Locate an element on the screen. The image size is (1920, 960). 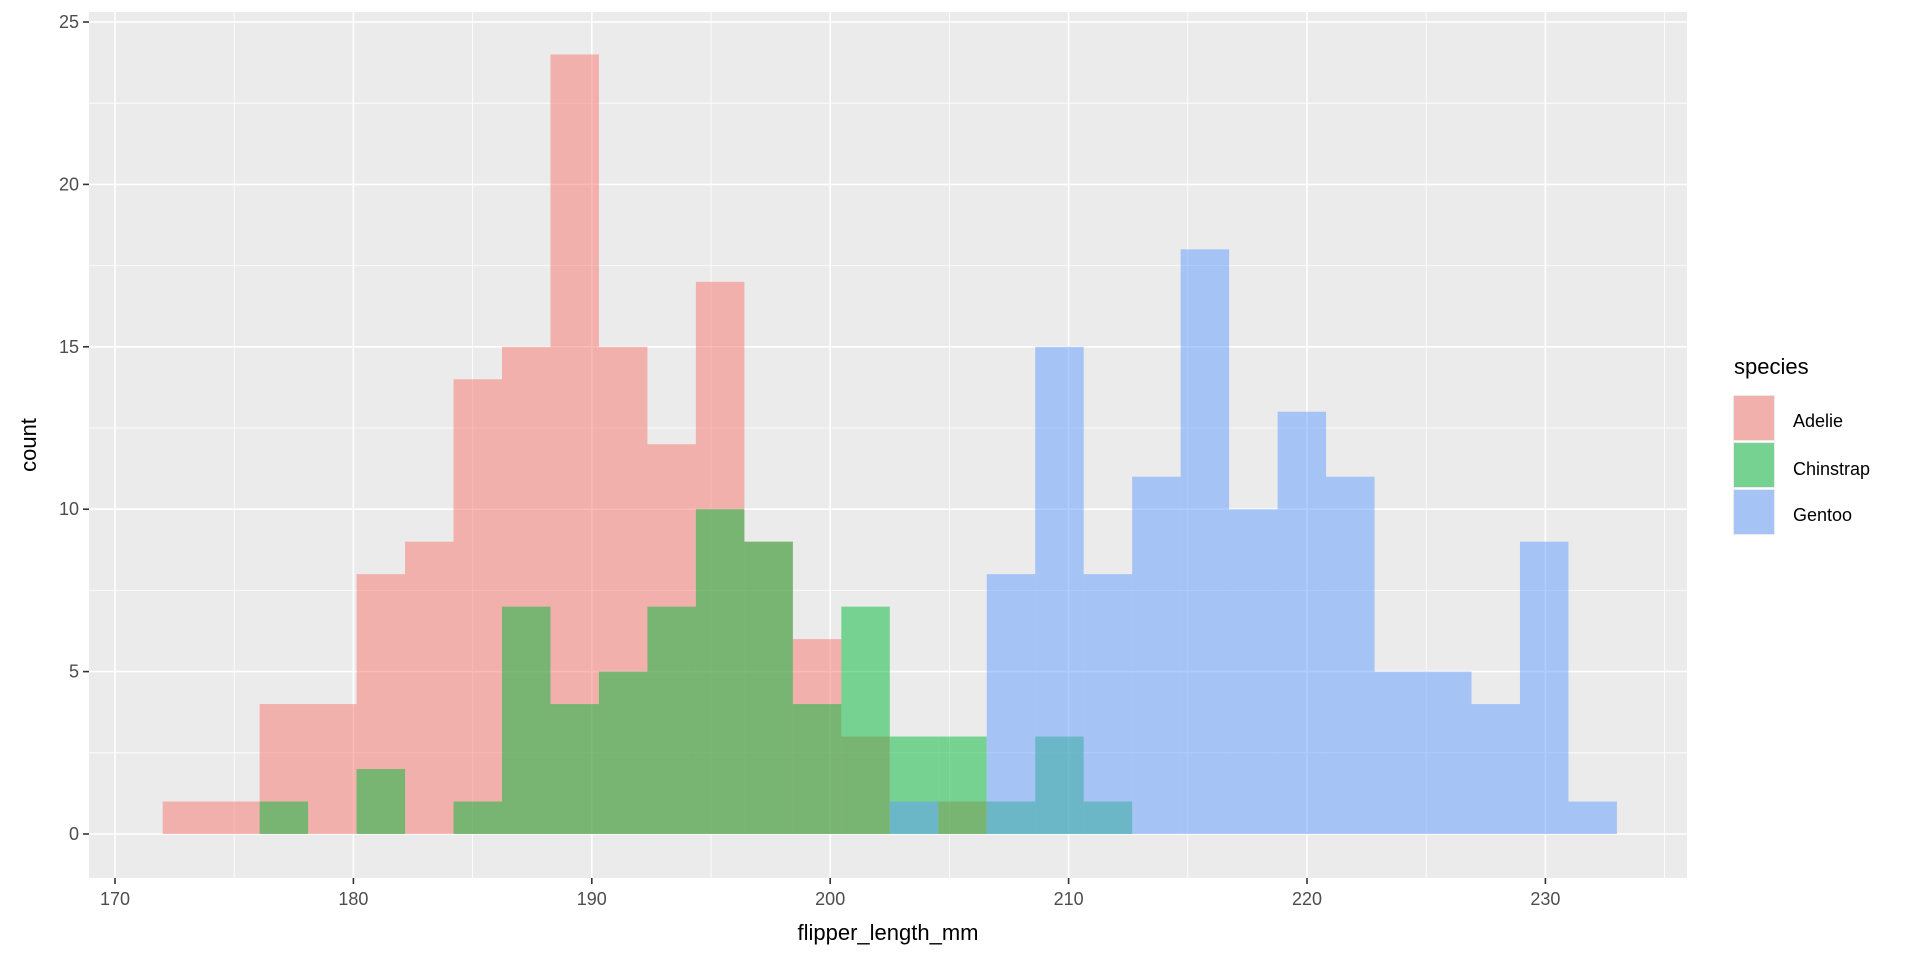
x-tick-label: 230 is located at coordinates (1545, 899).